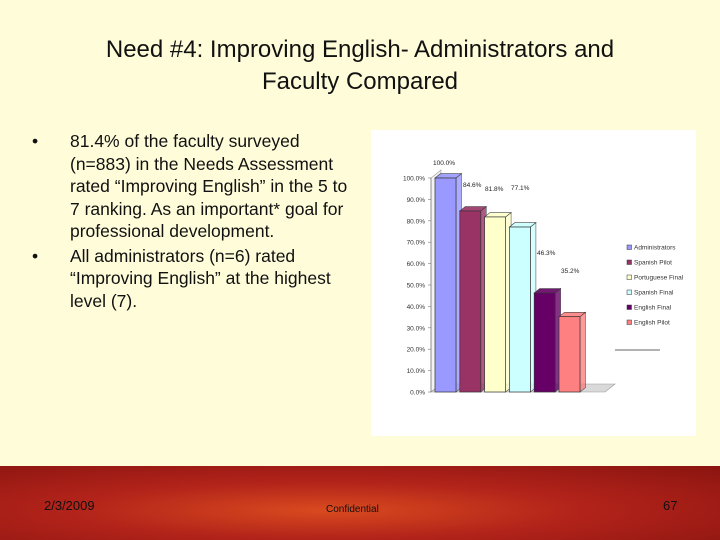 This screenshot has width=720, height=540. What do you see at coordinates (416, 328) in the screenshot?
I see `y-tick-label: 30.0%` at bounding box center [416, 328].